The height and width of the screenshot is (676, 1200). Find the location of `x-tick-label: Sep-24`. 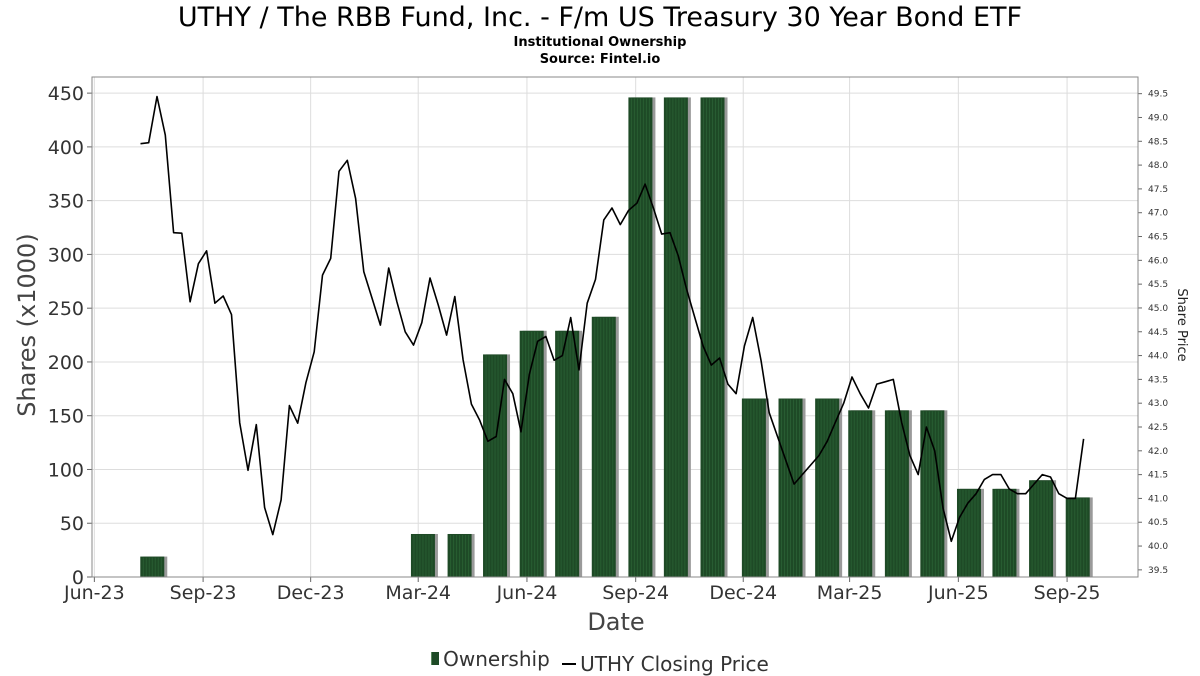

x-tick-label: Sep-24 is located at coordinates (635, 593).